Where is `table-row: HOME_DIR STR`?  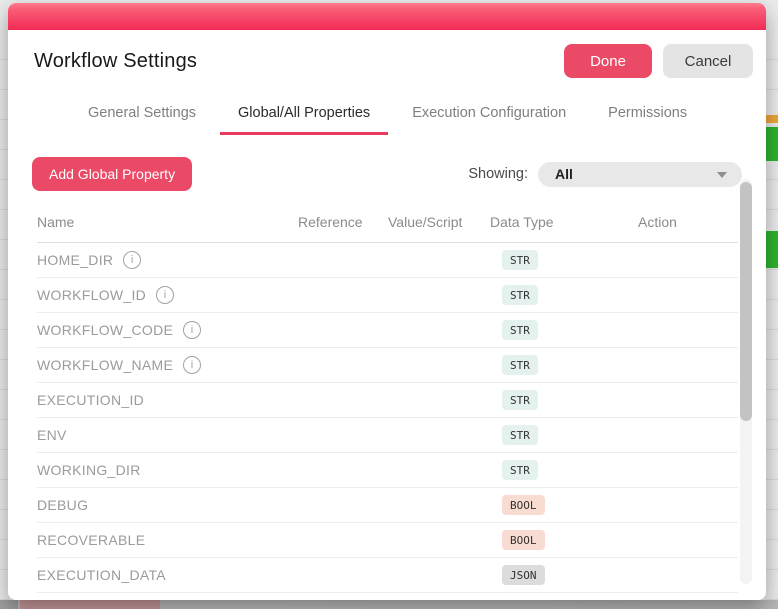
table-row: HOME_DIR STR is located at coordinates (387, 260).